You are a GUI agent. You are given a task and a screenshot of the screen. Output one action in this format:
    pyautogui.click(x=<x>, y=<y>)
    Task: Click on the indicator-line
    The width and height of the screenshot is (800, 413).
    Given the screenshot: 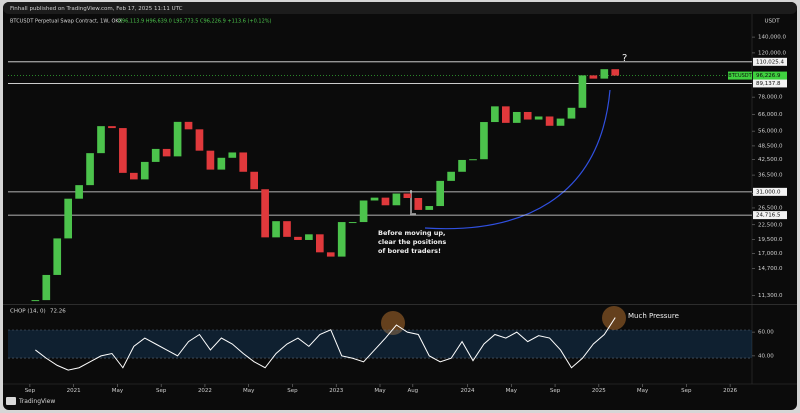 What is the action you would take?
    pyautogui.click(x=325, y=344)
    